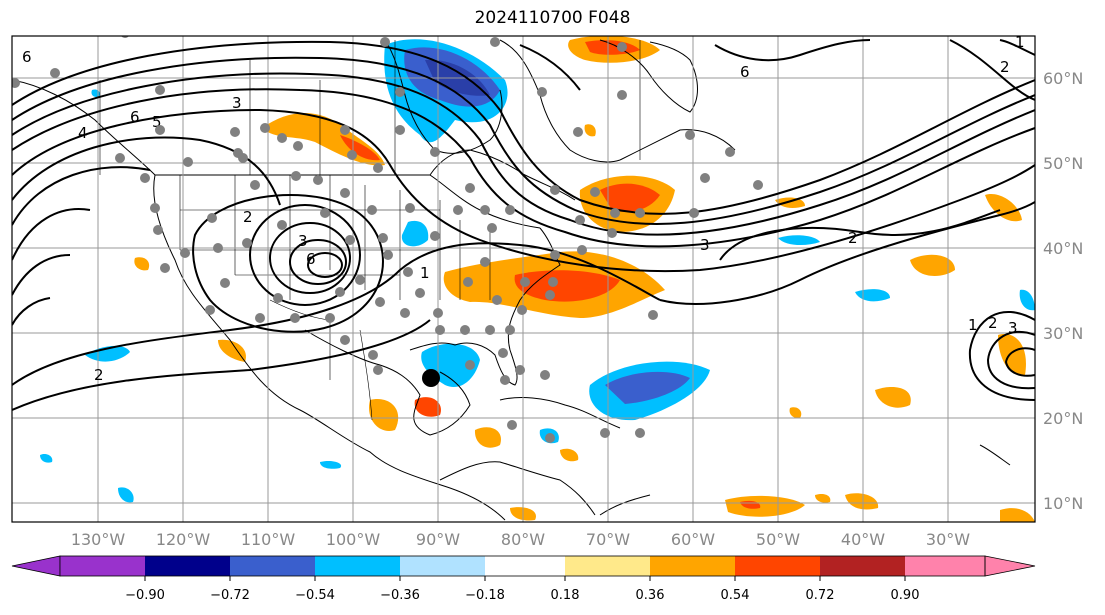 Image resolution: width=1105 pixels, height=615 pixels. What do you see at coordinates (36, 566) in the screenshot?
I see `colorbar-min-arrow` at bounding box center [36, 566].